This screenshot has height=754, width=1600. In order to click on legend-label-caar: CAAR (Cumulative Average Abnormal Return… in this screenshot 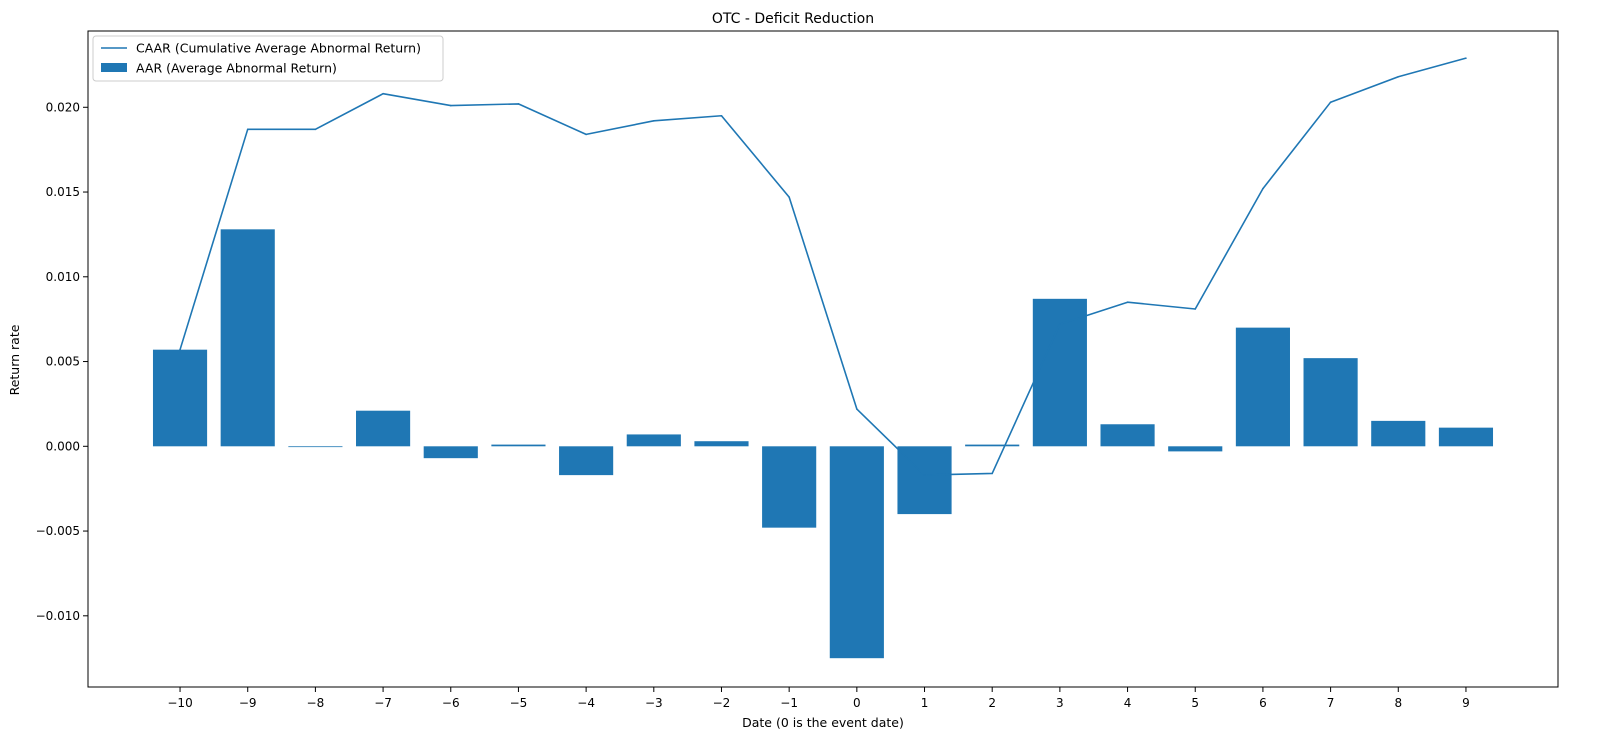, I will do `click(278, 48)`.